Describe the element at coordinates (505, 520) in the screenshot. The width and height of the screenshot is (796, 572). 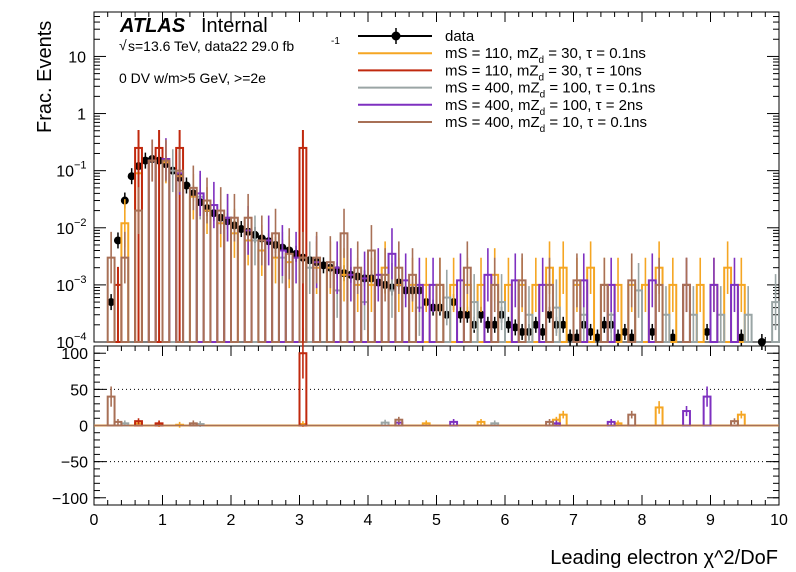
I see `x-tick-label: 6` at that location.